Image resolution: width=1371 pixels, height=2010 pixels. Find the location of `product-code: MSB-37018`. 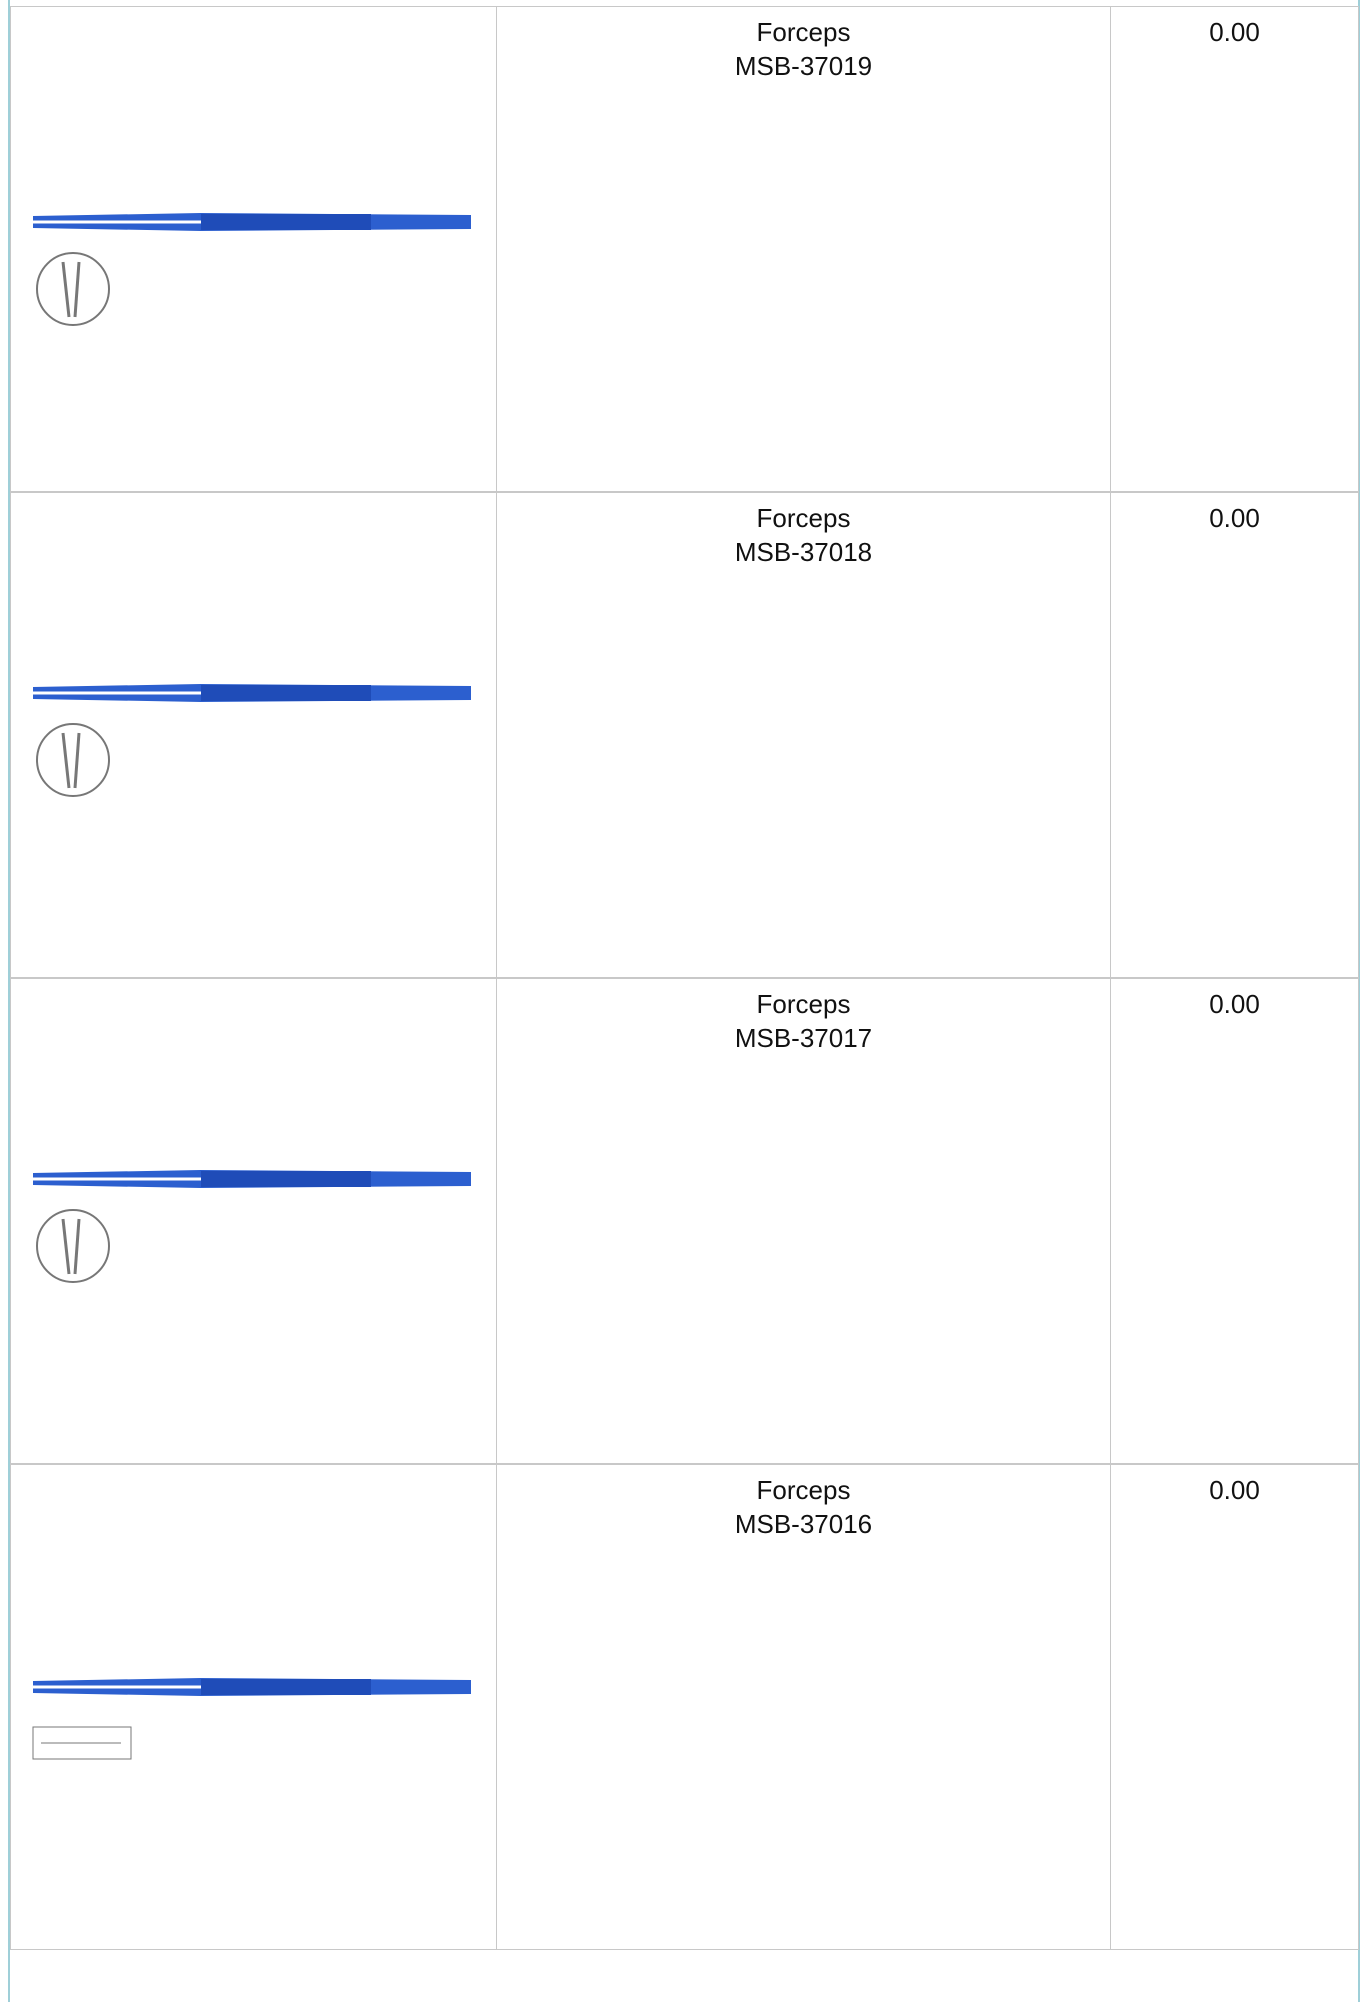

product-code: MSB-37018 is located at coordinates (803, 552).